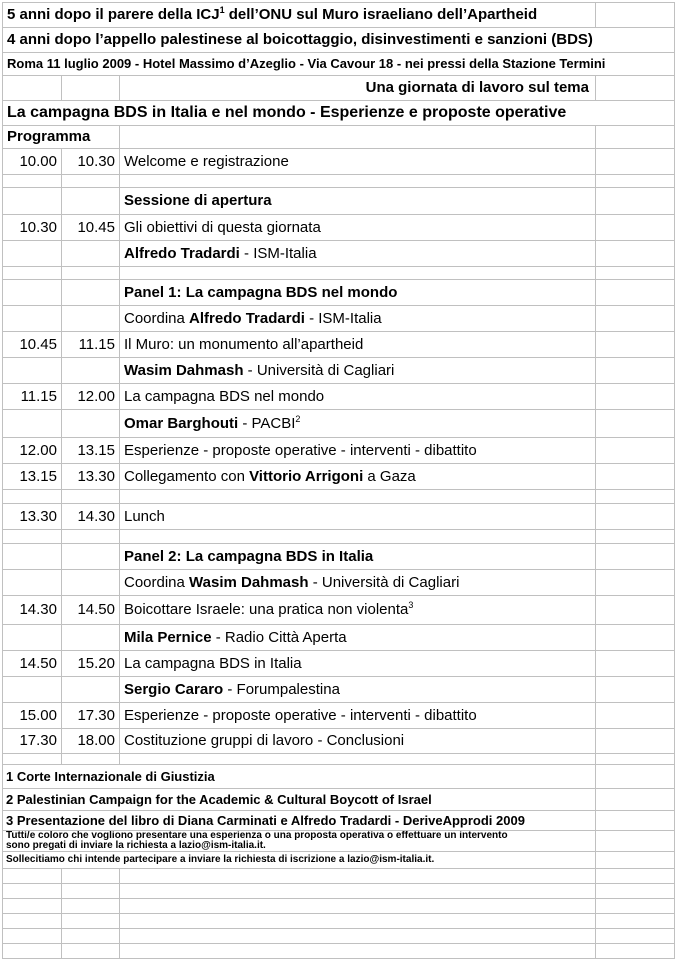  I want to click on text-segment: Coordina, so click(157, 582).